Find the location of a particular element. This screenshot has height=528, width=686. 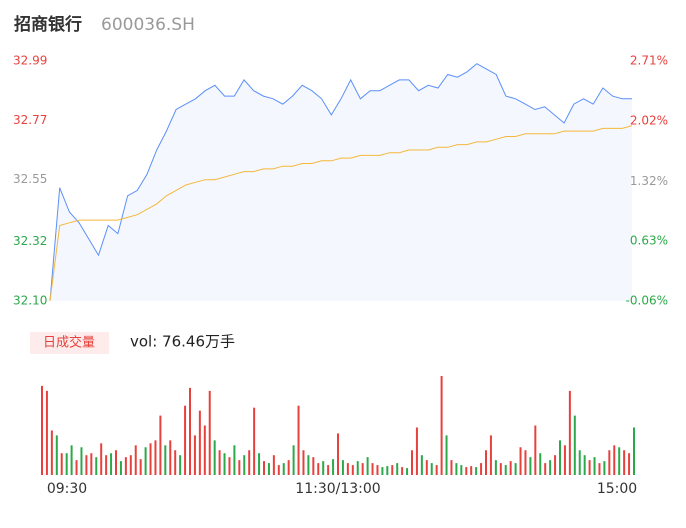

stock-name: 招商银行 is located at coordinates (48, 24).